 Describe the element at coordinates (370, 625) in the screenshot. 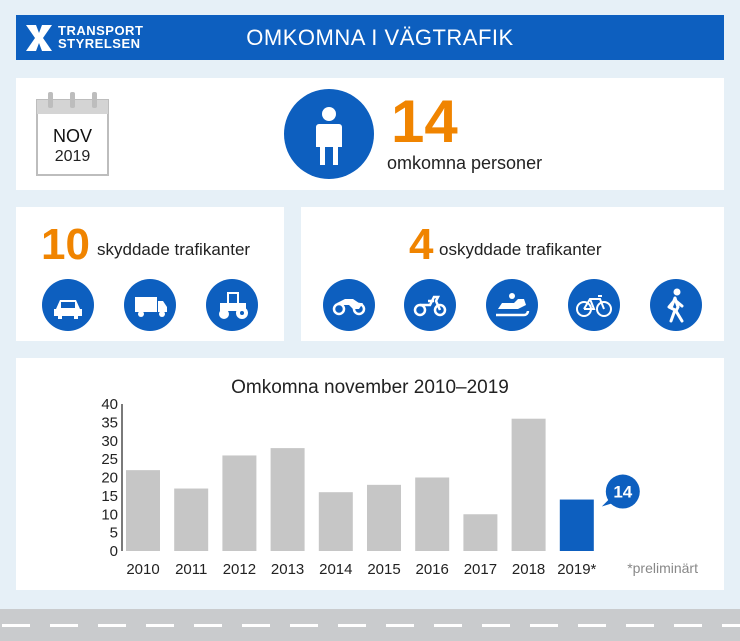

I see `road-decoration` at that location.